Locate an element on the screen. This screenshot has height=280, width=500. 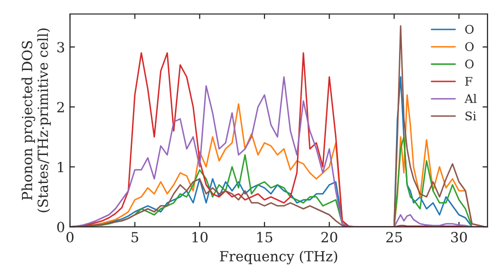
legend-label: F is located at coordinates (468, 81).